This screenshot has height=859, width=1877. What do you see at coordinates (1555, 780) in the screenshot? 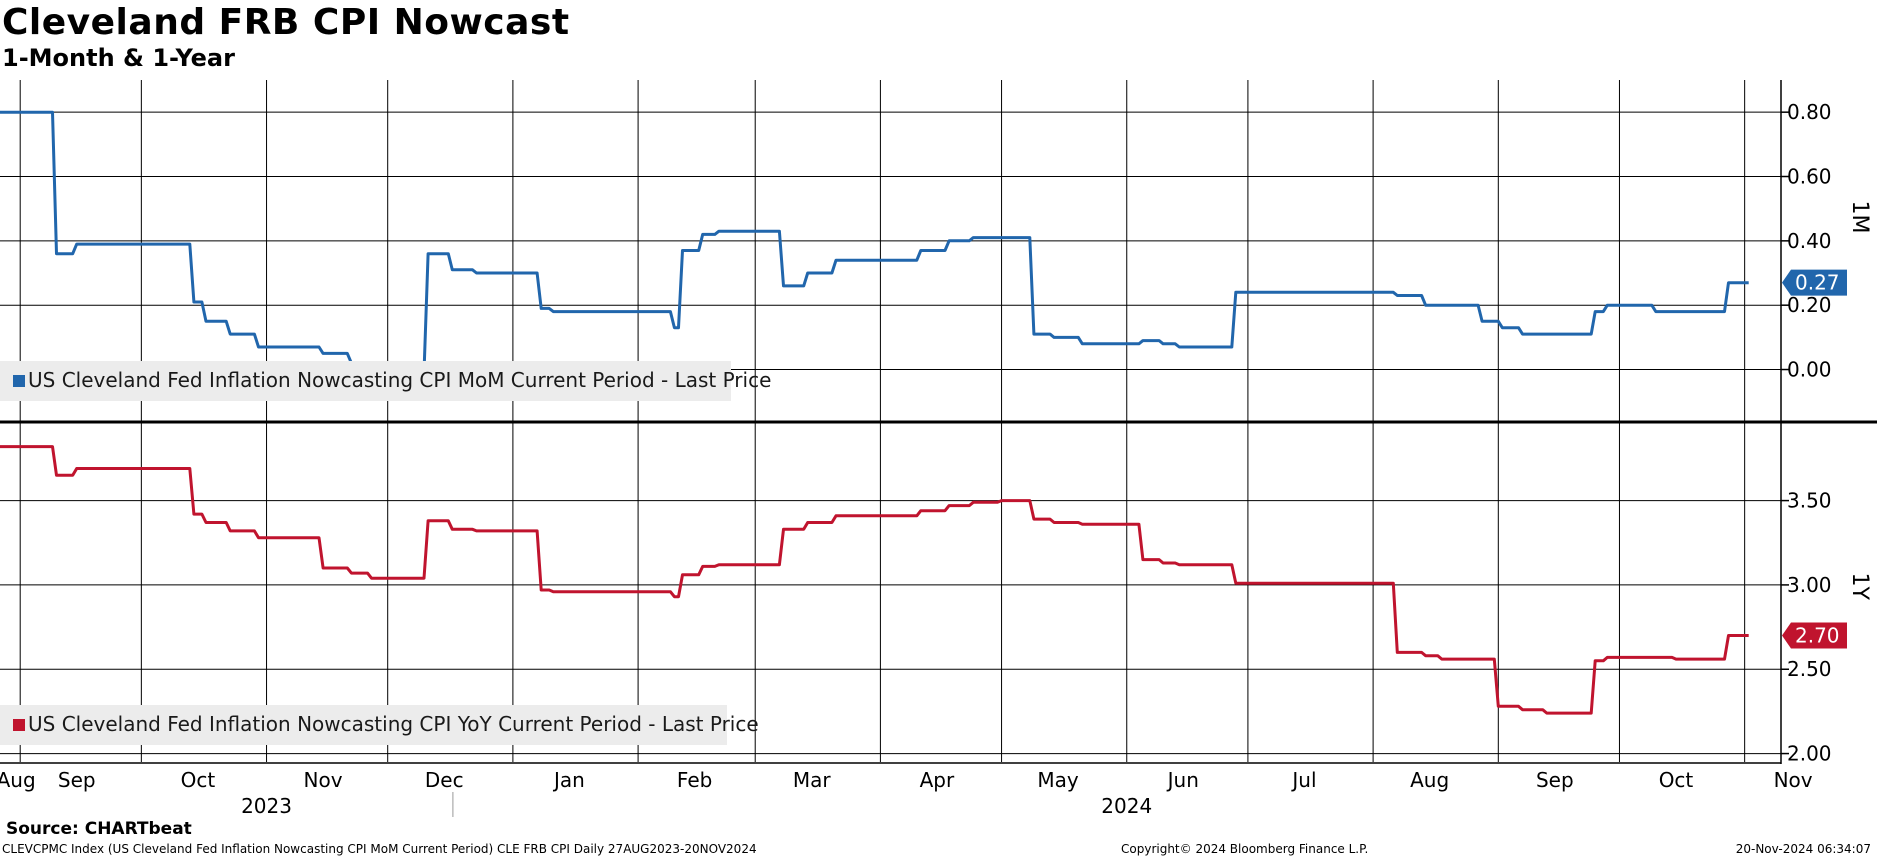
I see `x-month-label-13: Sep` at bounding box center [1555, 780].